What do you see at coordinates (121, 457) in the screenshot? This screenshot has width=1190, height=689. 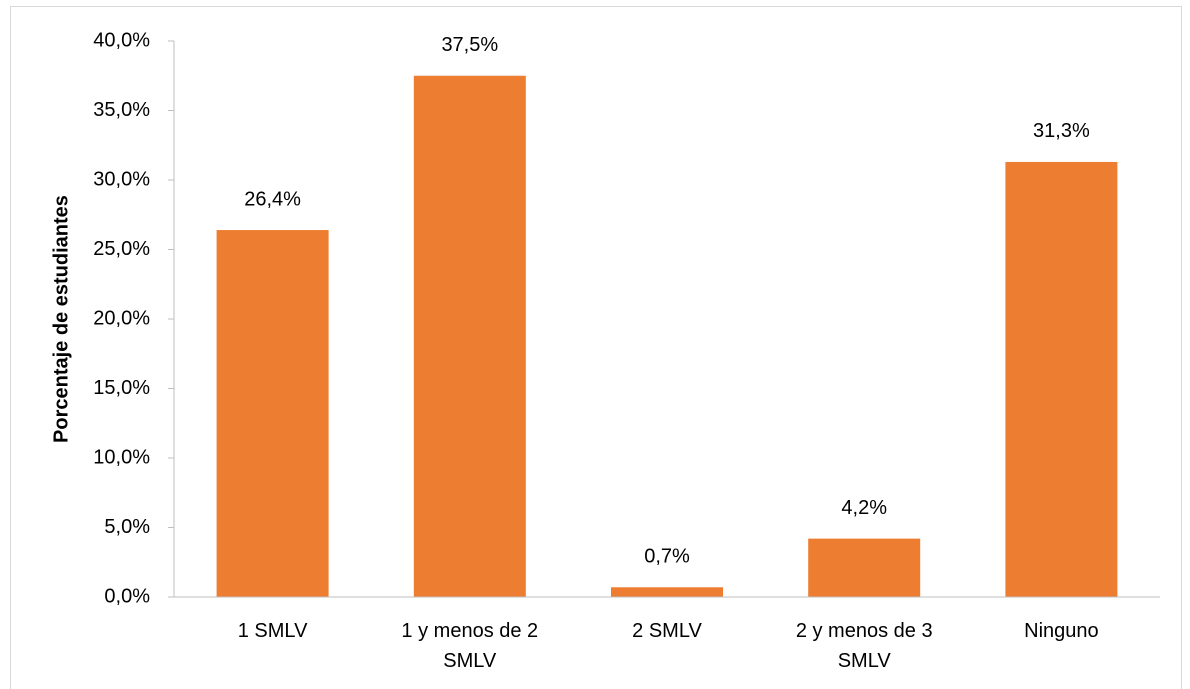 I see `y-tick-label: 10,0%` at bounding box center [121, 457].